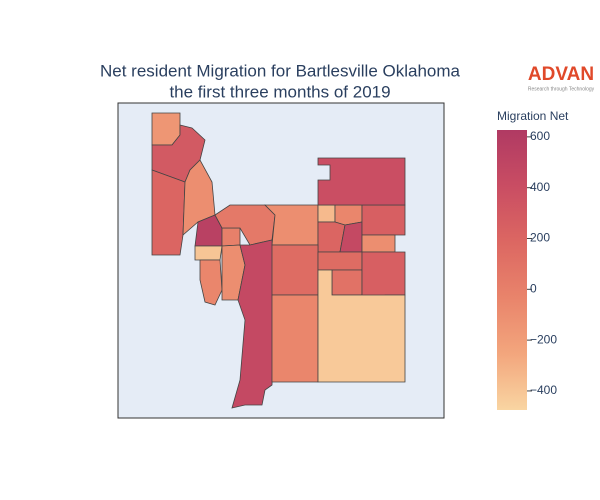  What do you see at coordinates (540, 238) in the screenshot?
I see `colorbar-tick-label: 200` at bounding box center [540, 238].